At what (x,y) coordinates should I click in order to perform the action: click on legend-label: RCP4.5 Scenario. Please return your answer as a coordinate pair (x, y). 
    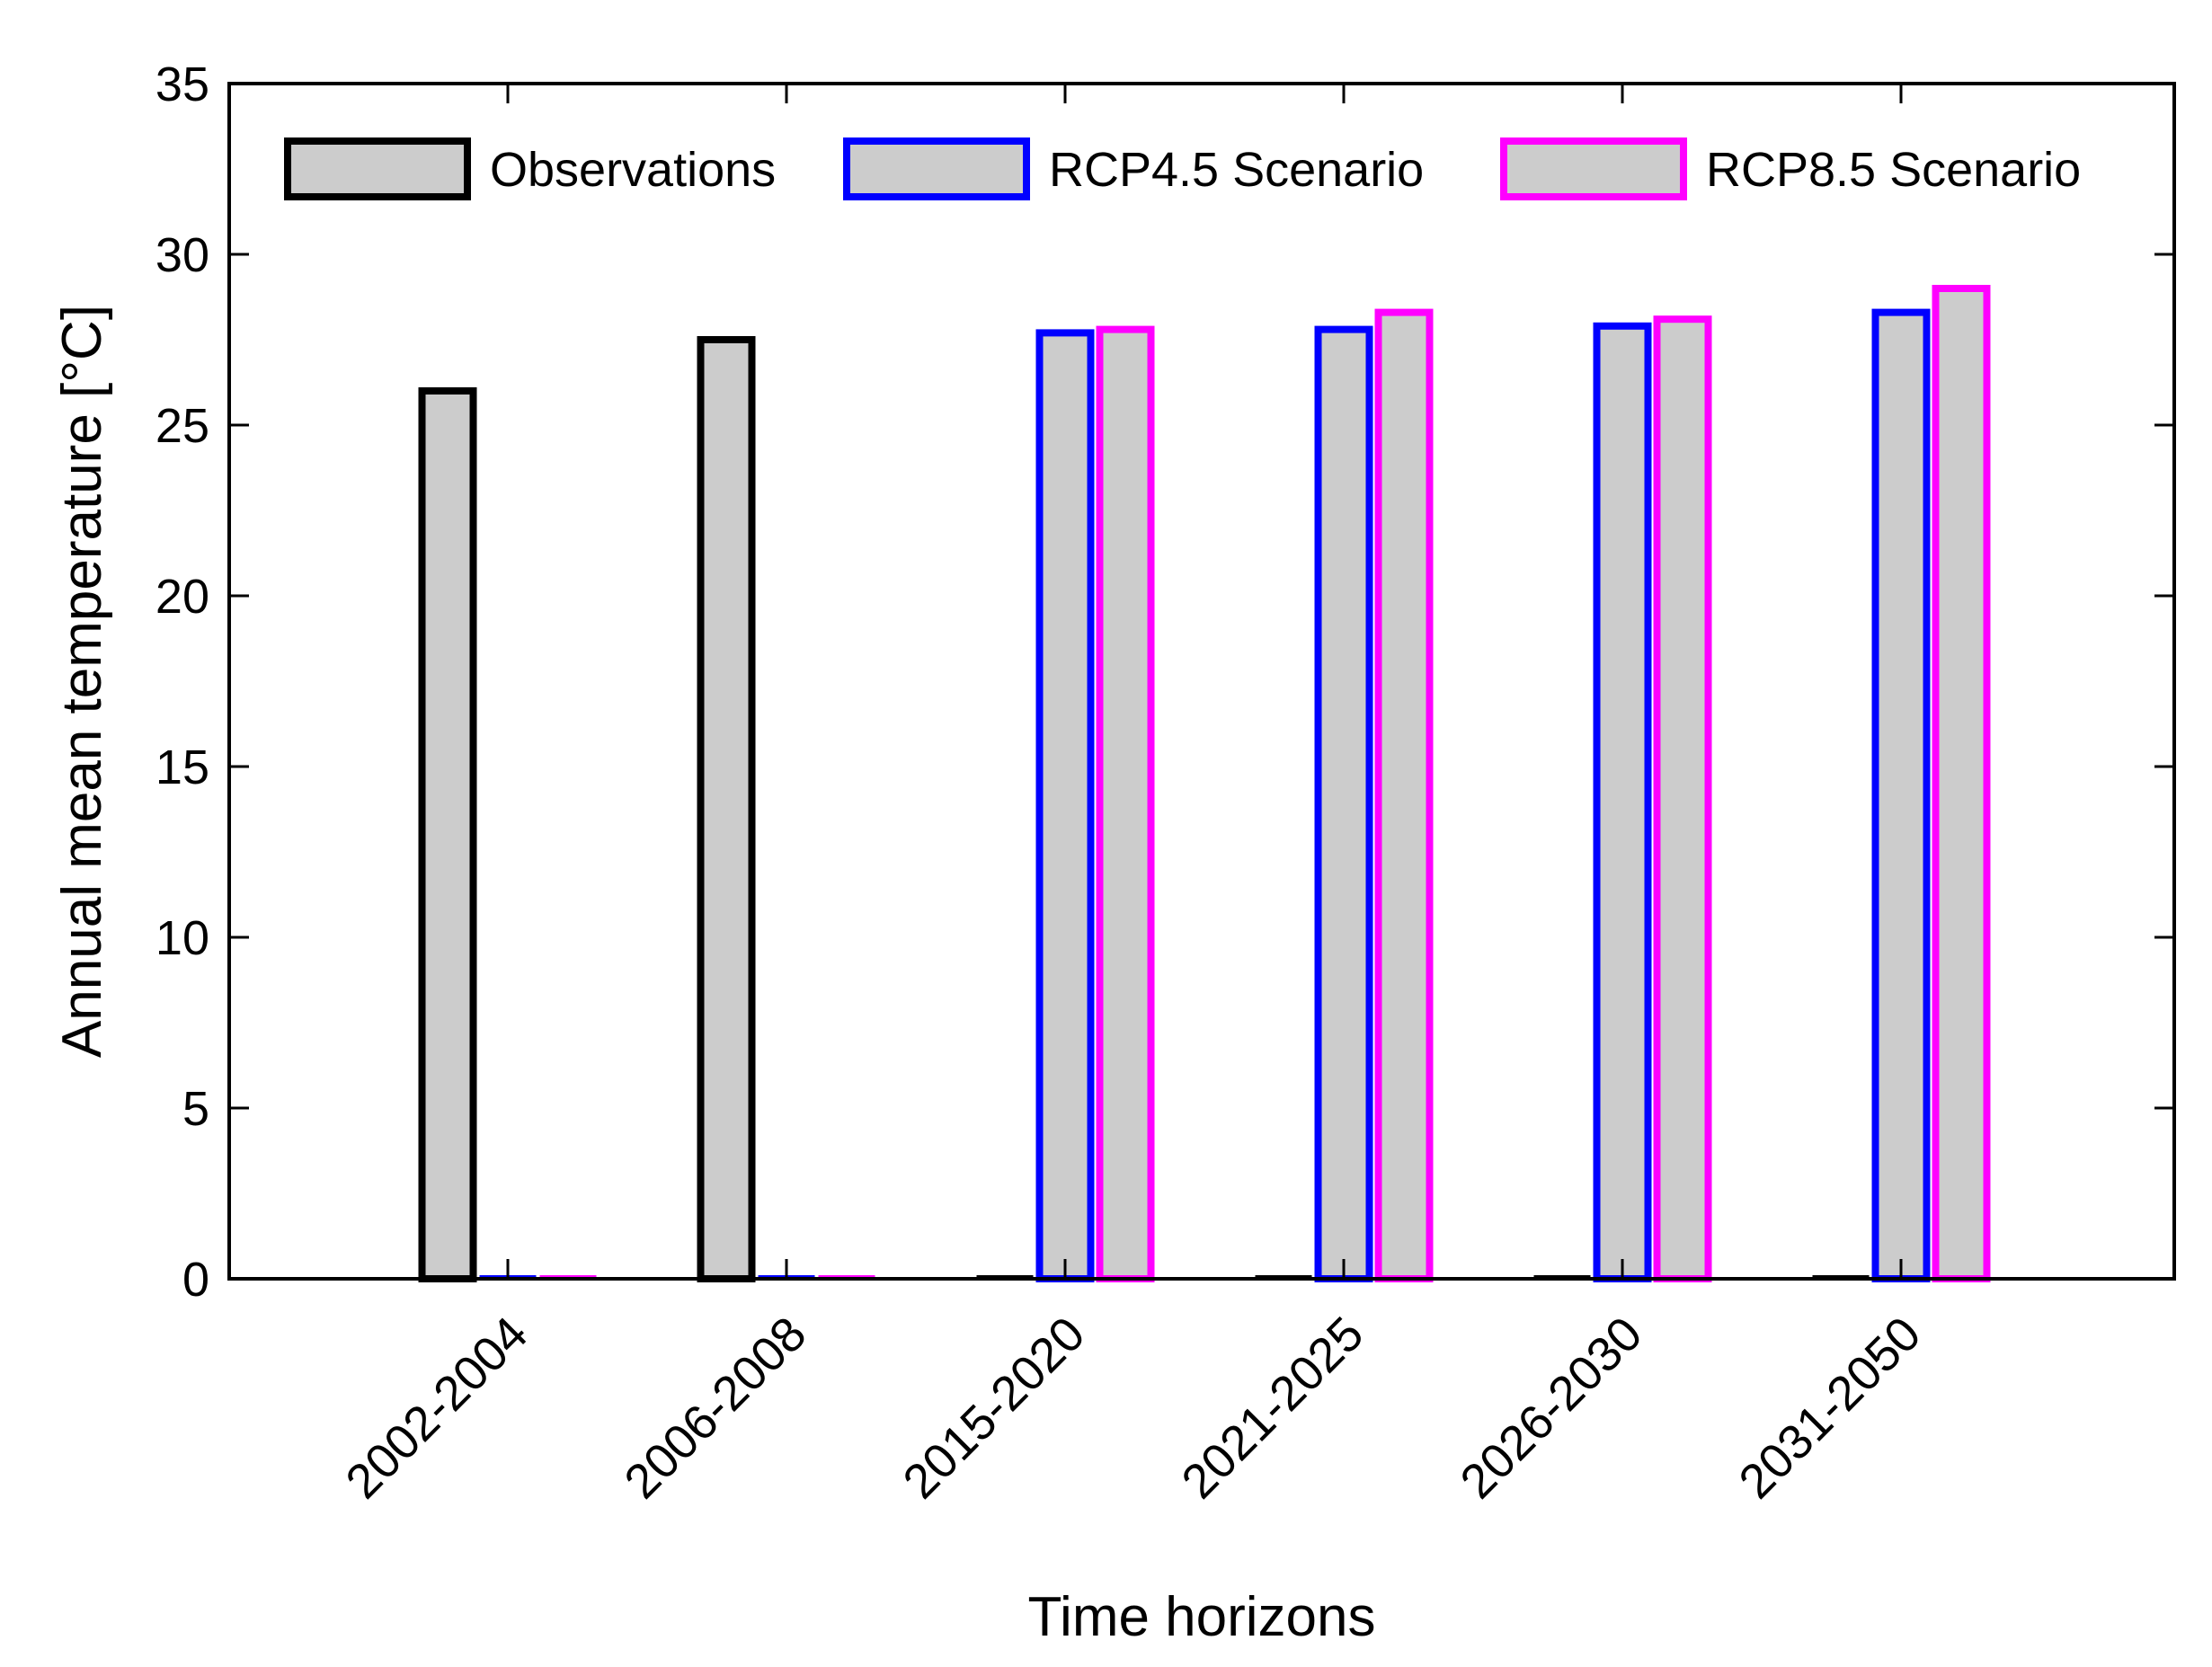
    Looking at the image, I should click on (1236, 170).